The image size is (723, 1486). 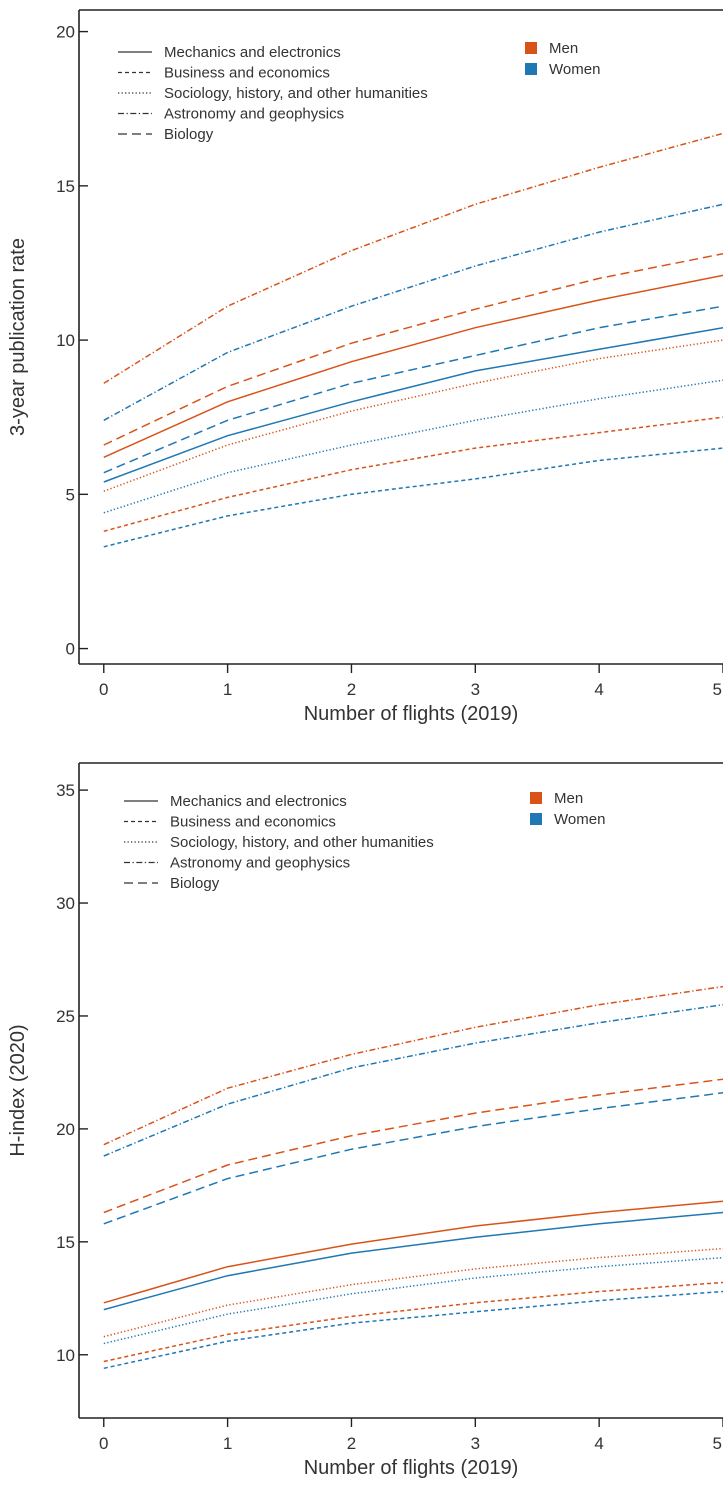 I want to click on y-tick-label: 35, so click(x=65, y=790).